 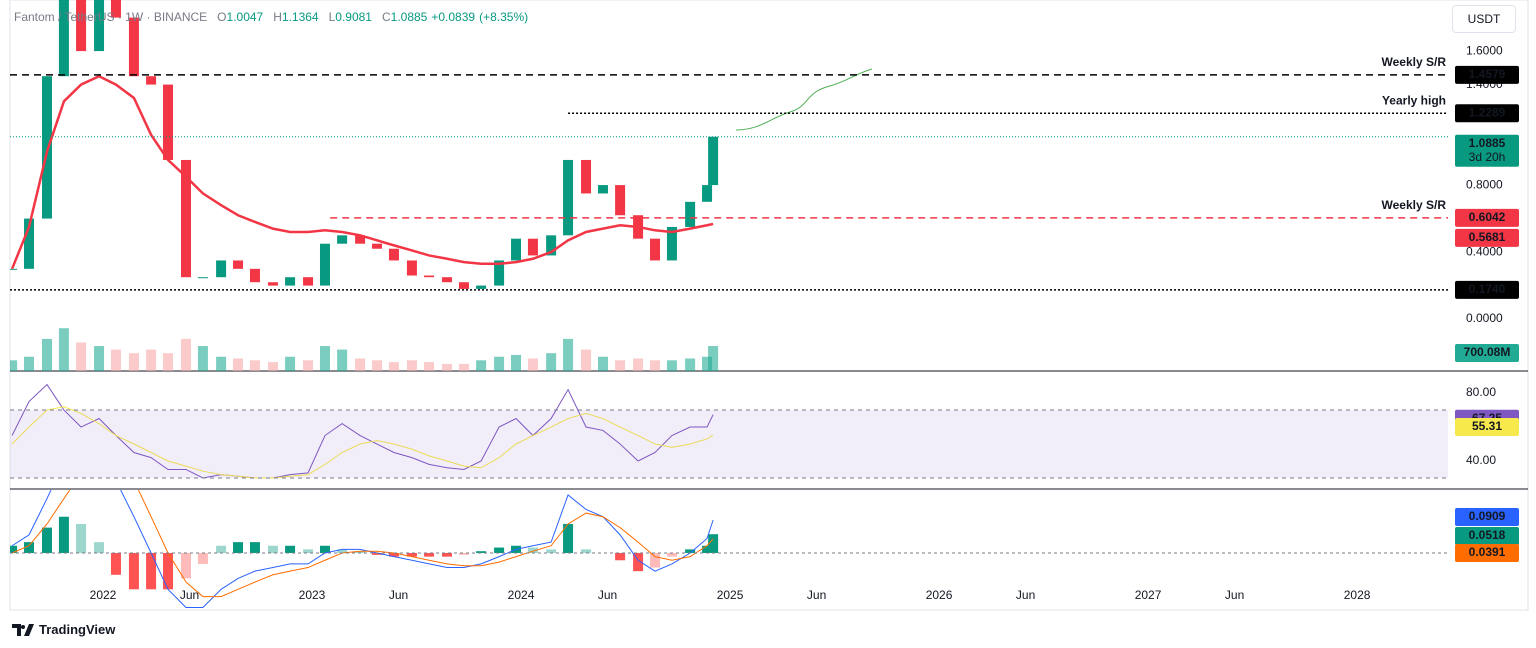 What do you see at coordinates (1487, 535) in the screenshot?
I see `histogram-label: 0.0518` at bounding box center [1487, 535].